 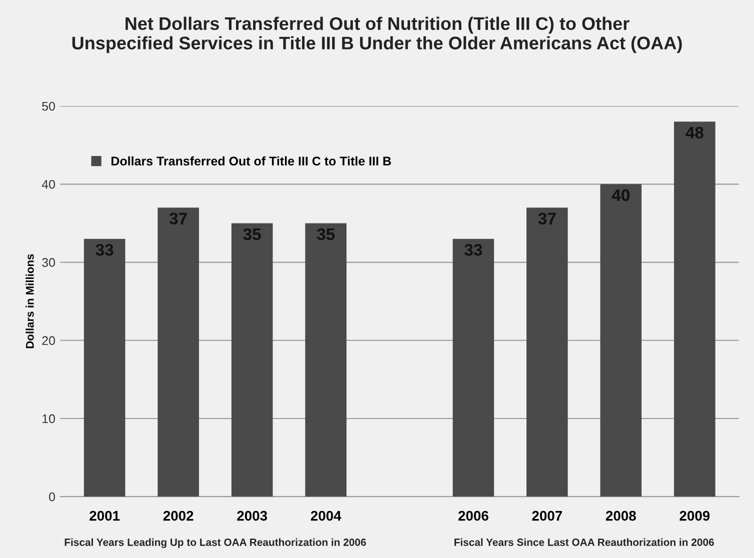 I want to click on text: Fiscal Years Since Last OAA Reauthorization in 2006, so click(x=584, y=542).